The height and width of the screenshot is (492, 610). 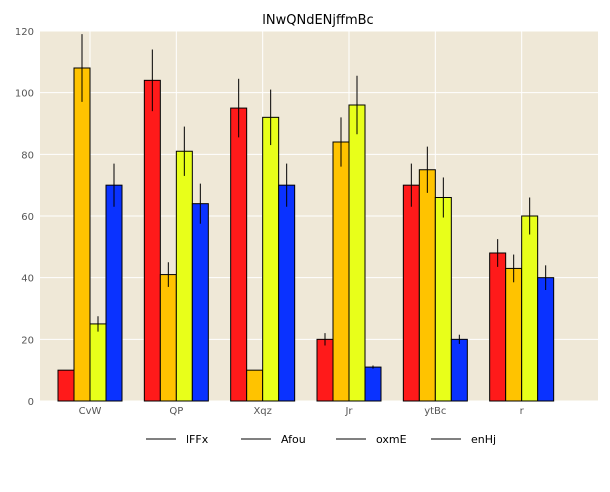 I want to click on y-tick-label: 20, so click(x=27, y=340).